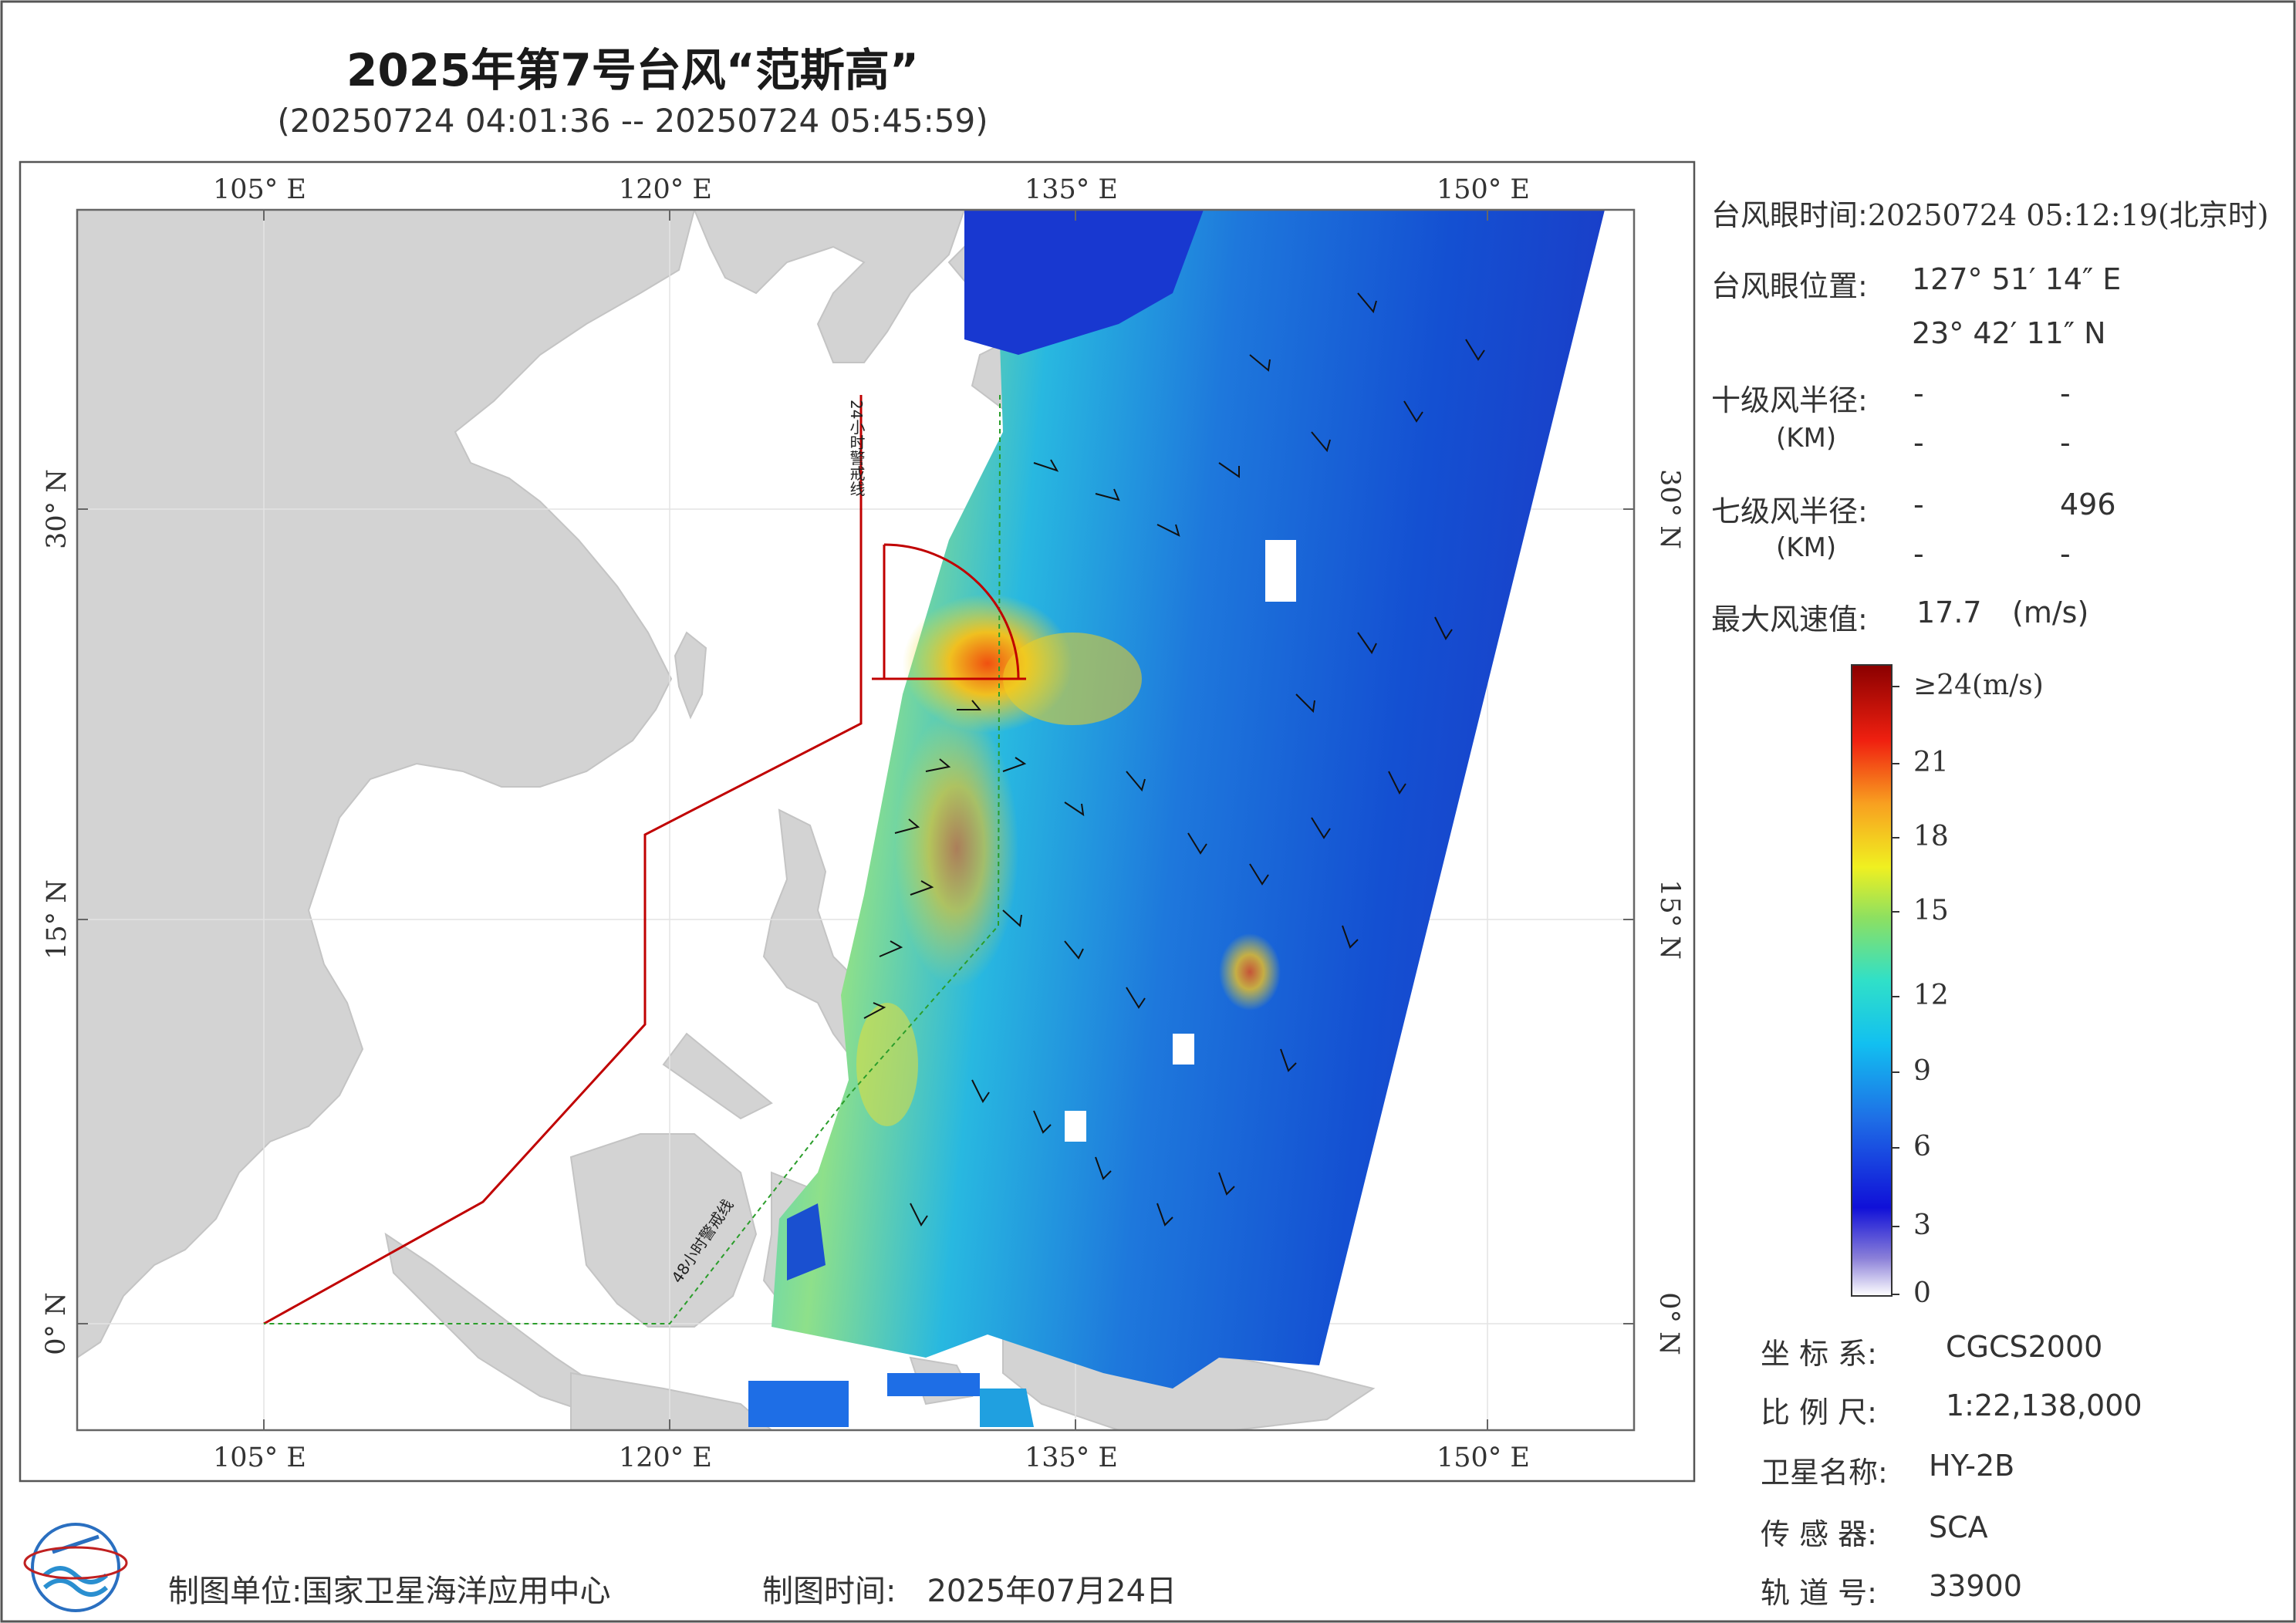 The height and width of the screenshot is (1623, 2296). What do you see at coordinates (1806, 547) in the screenshot?
I see `r7-unit: (KM)` at bounding box center [1806, 547].